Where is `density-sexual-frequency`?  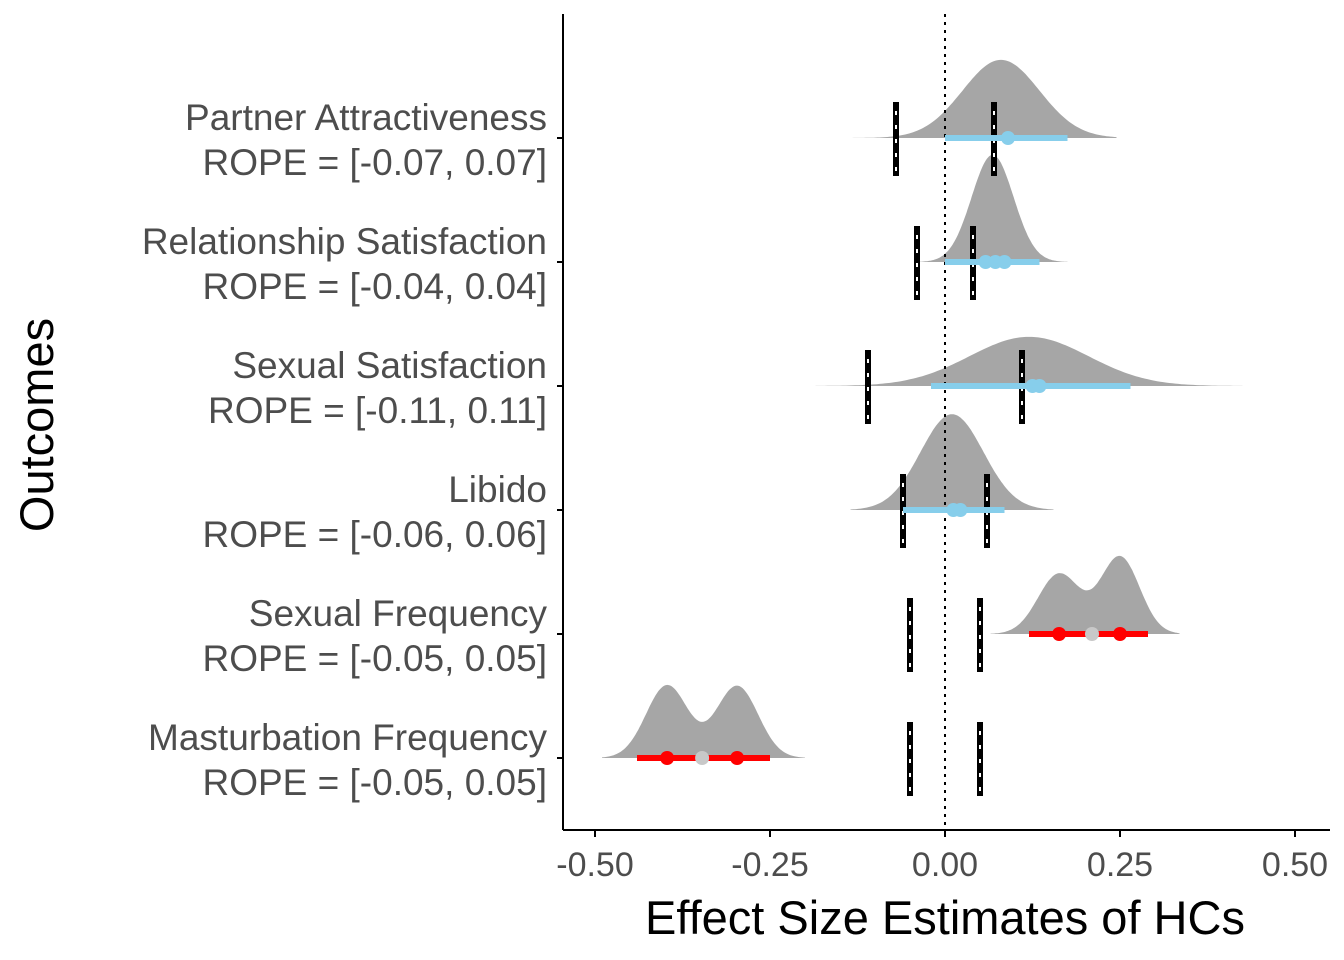
density-sexual-frequency is located at coordinates (1085, 594).